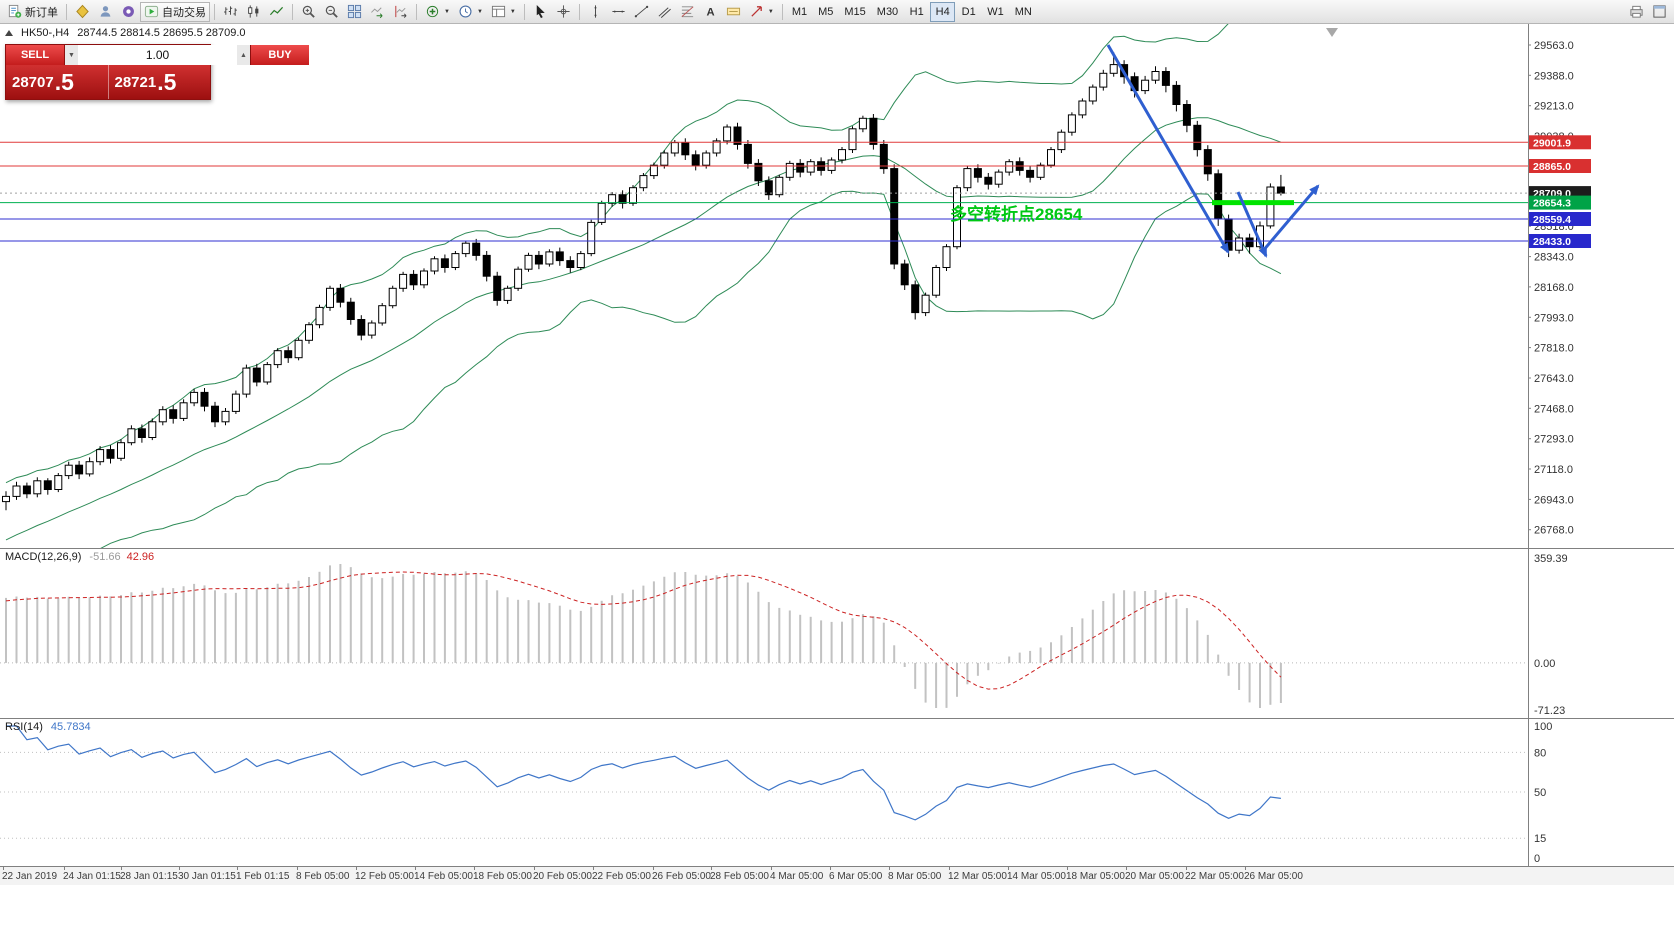 The height and width of the screenshot is (949, 1674). I want to click on macd-value: -51.66, so click(105, 557).